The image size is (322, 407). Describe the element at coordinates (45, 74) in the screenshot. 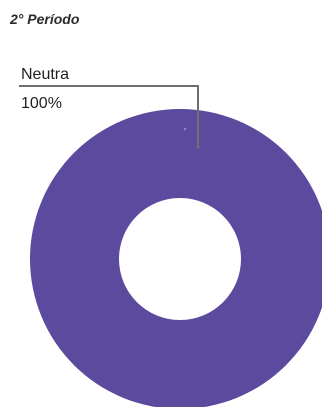

I see `slice-category-label: Neutra` at that location.